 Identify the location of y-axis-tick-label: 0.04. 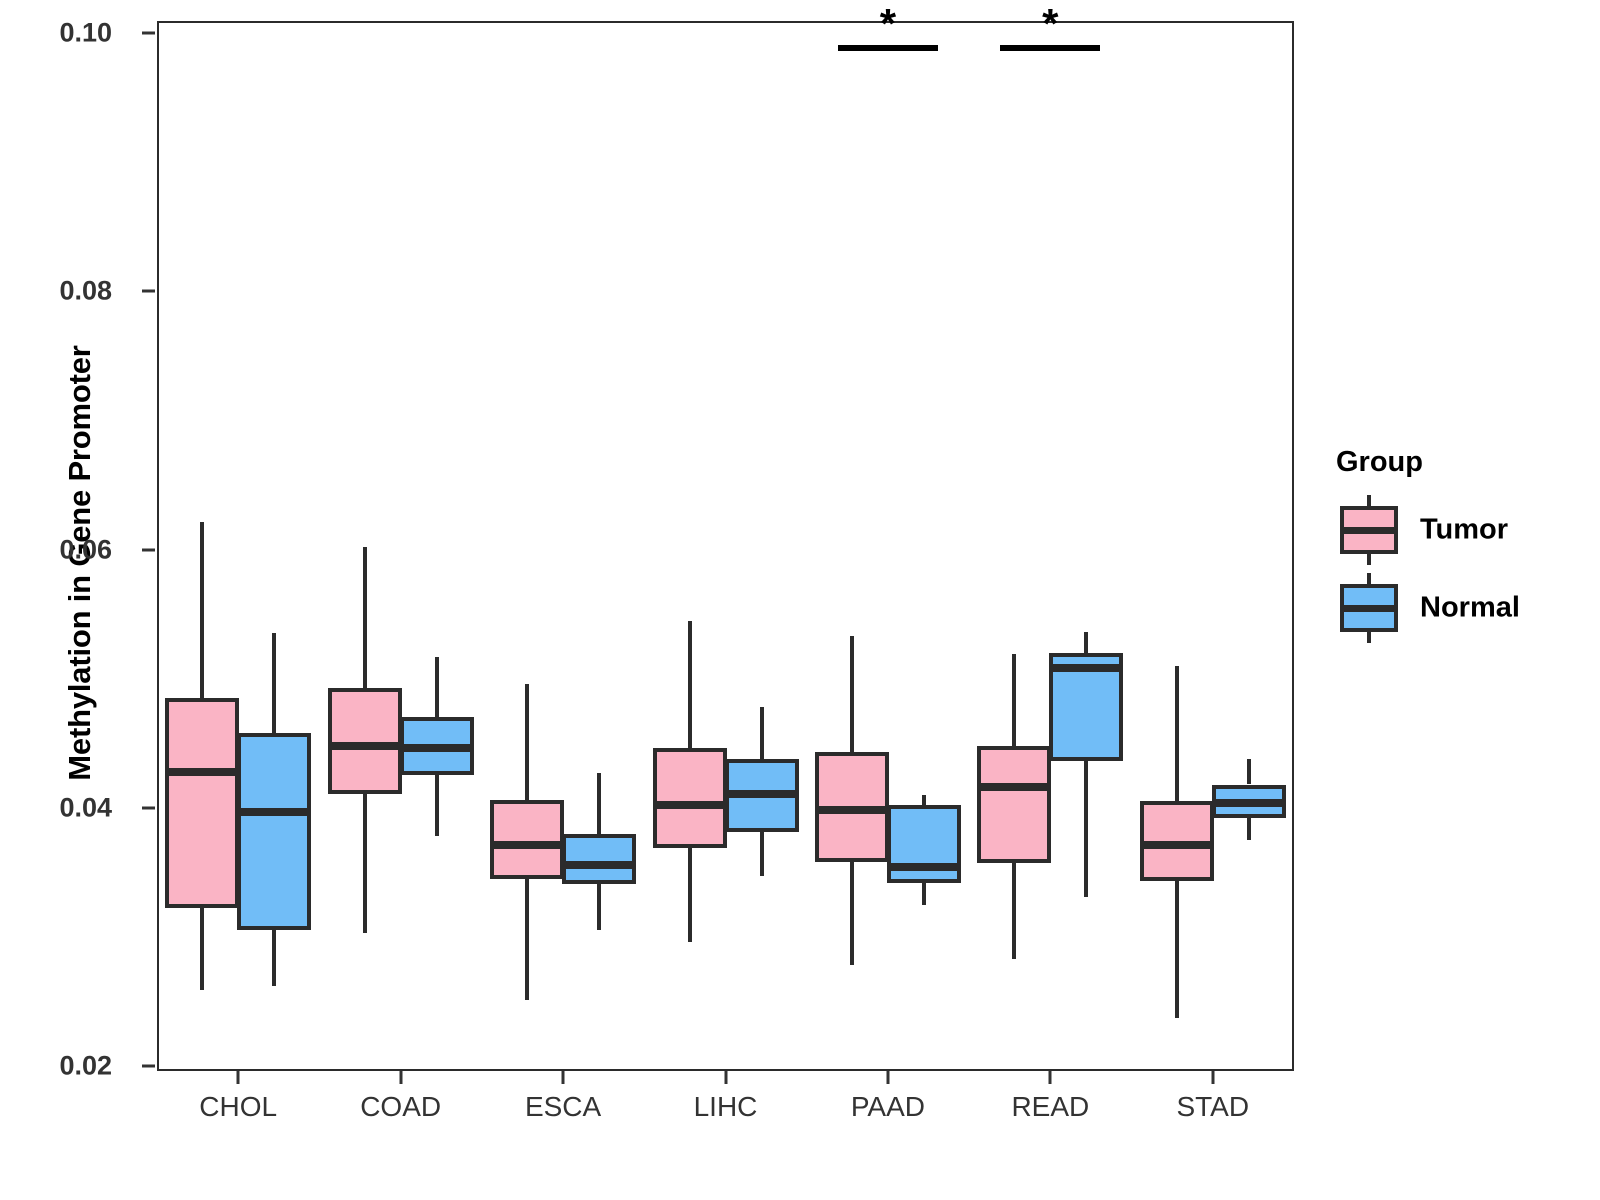
(85, 807).